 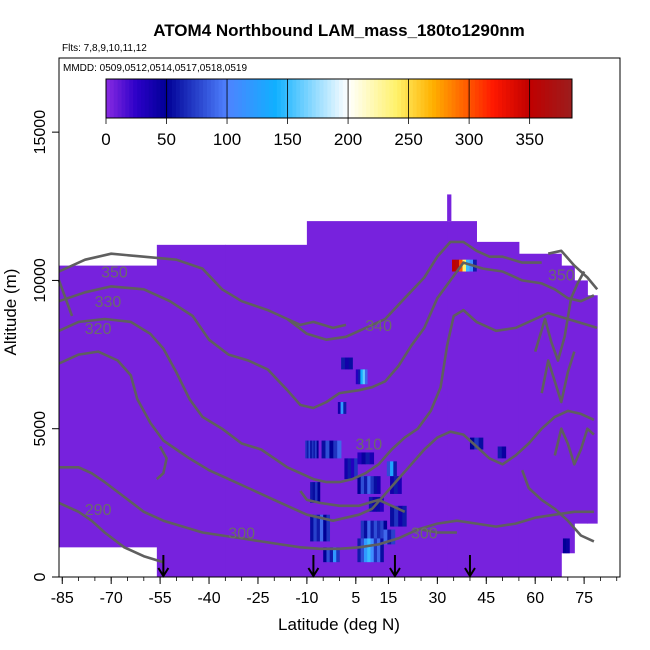 What do you see at coordinates (337, 113) in the screenshot?
I see `colorbar: 0 50 100 150 200 250 300 350` at bounding box center [337, 113].